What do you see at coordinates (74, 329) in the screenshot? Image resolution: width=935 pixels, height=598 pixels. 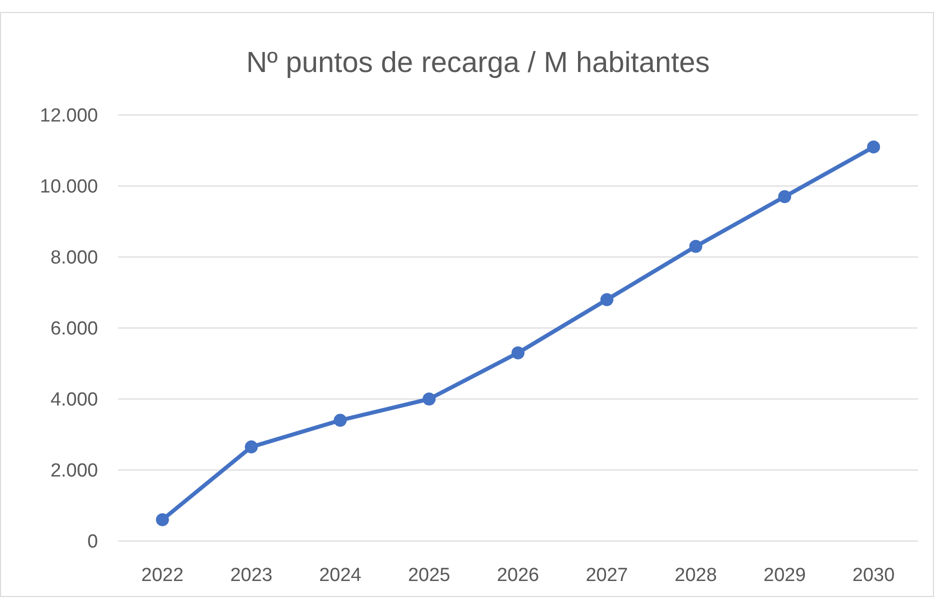 I see `y-tick-label: 6.000` at bounding box center [74, 329].